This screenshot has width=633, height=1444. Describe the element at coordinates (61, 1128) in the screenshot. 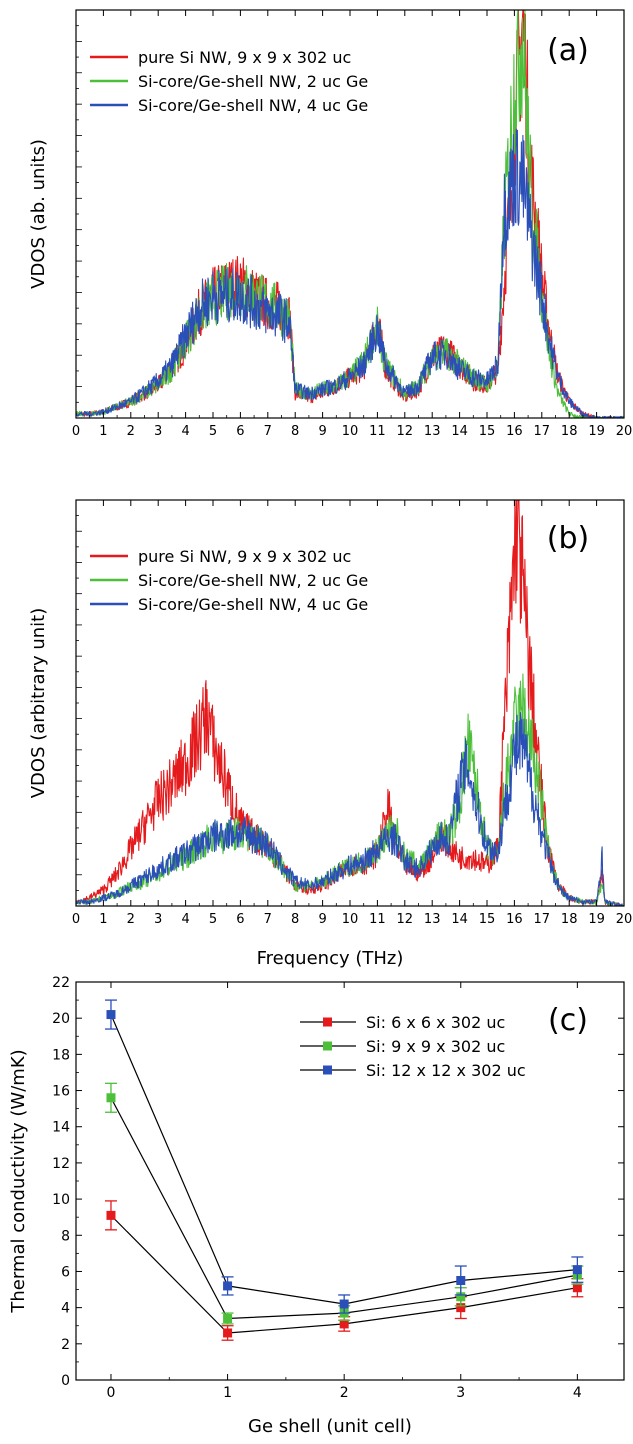

I see `y-tick-label: 14` at that location.